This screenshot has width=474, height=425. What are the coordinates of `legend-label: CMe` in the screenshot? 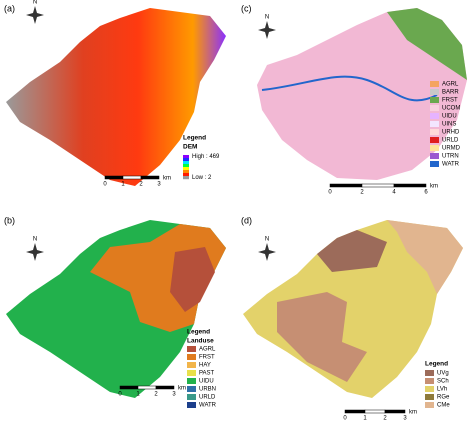 It's located at (443, 406).